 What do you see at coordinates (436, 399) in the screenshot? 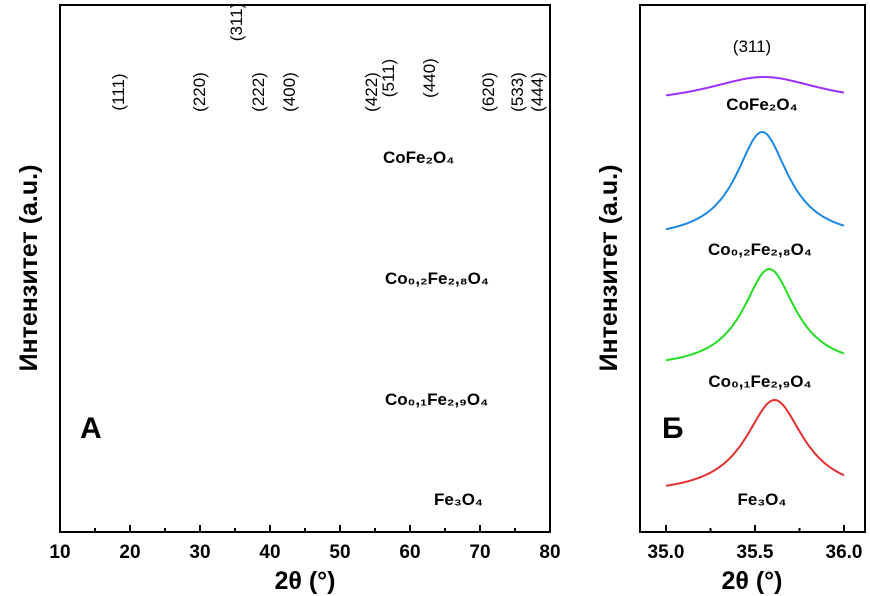
I see `panel-a-sample-label: Co₀,₁Fe₂,₉O₄` at bounding box center [436, 399].